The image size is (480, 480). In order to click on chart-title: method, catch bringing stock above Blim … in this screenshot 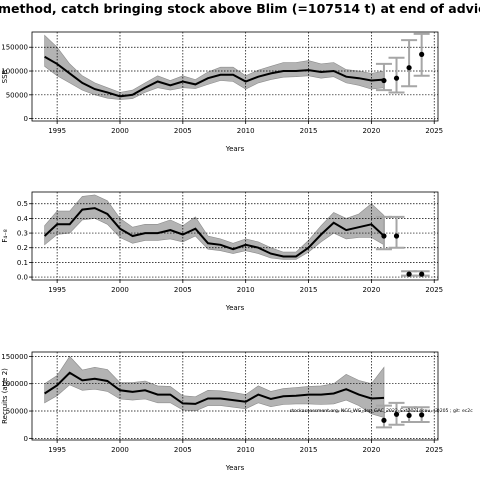, I will do `click(240, 8)`.